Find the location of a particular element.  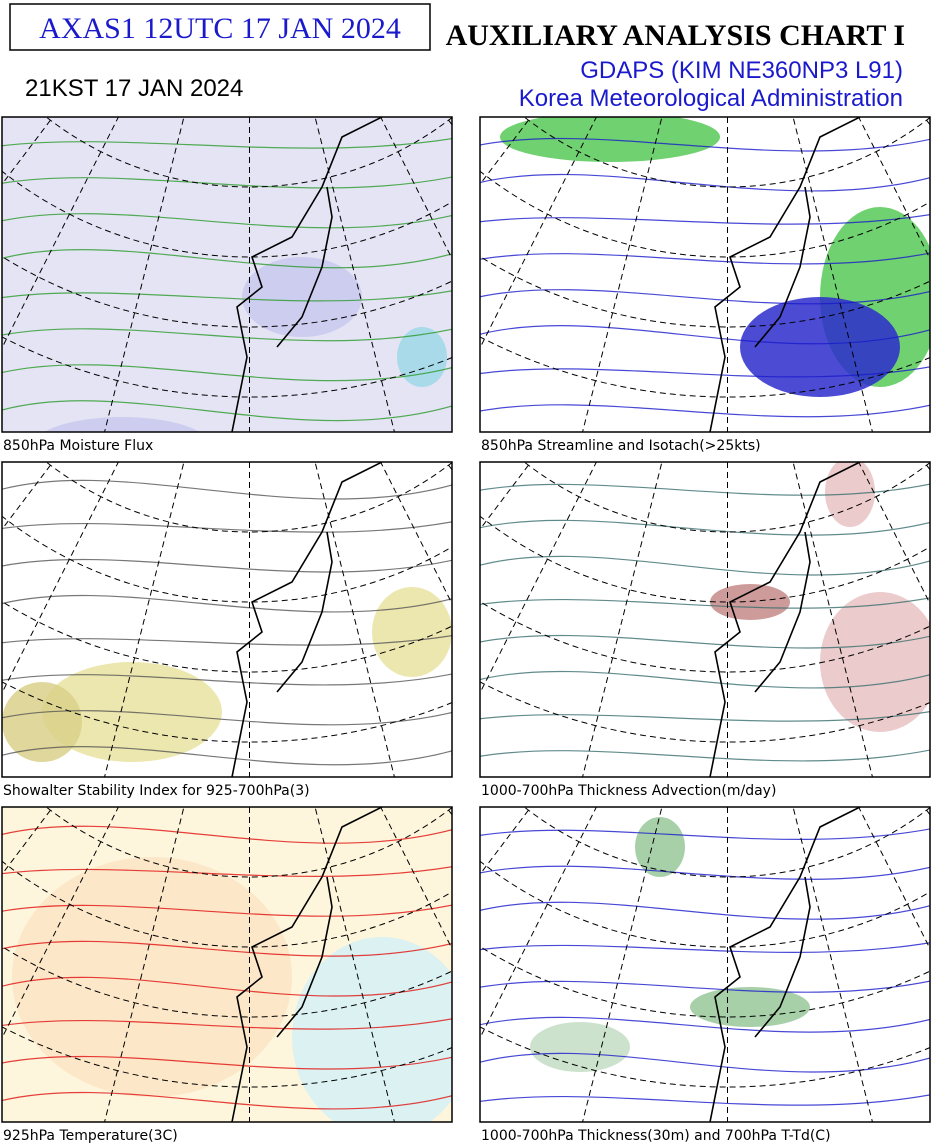

map-panel: 925hPa Temperature(3C) is located at coordinates (227, 975).